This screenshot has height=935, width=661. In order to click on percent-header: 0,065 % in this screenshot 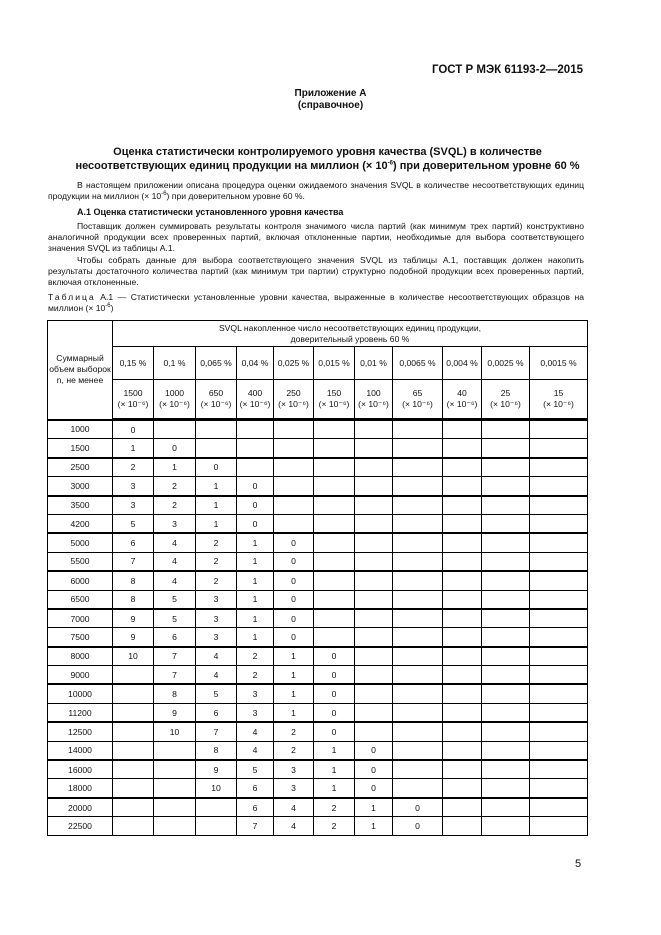, I will do `click(216, 363)`.